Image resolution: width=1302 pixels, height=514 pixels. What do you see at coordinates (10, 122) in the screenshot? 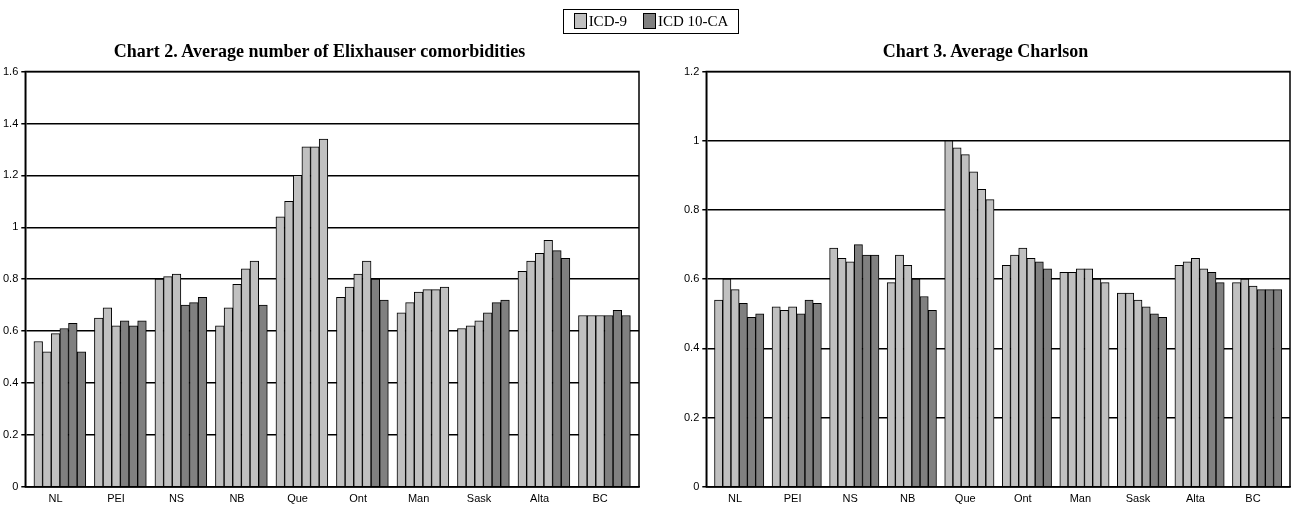
I see `y-tick-label: 1.4` at bounding box center [10, 122].